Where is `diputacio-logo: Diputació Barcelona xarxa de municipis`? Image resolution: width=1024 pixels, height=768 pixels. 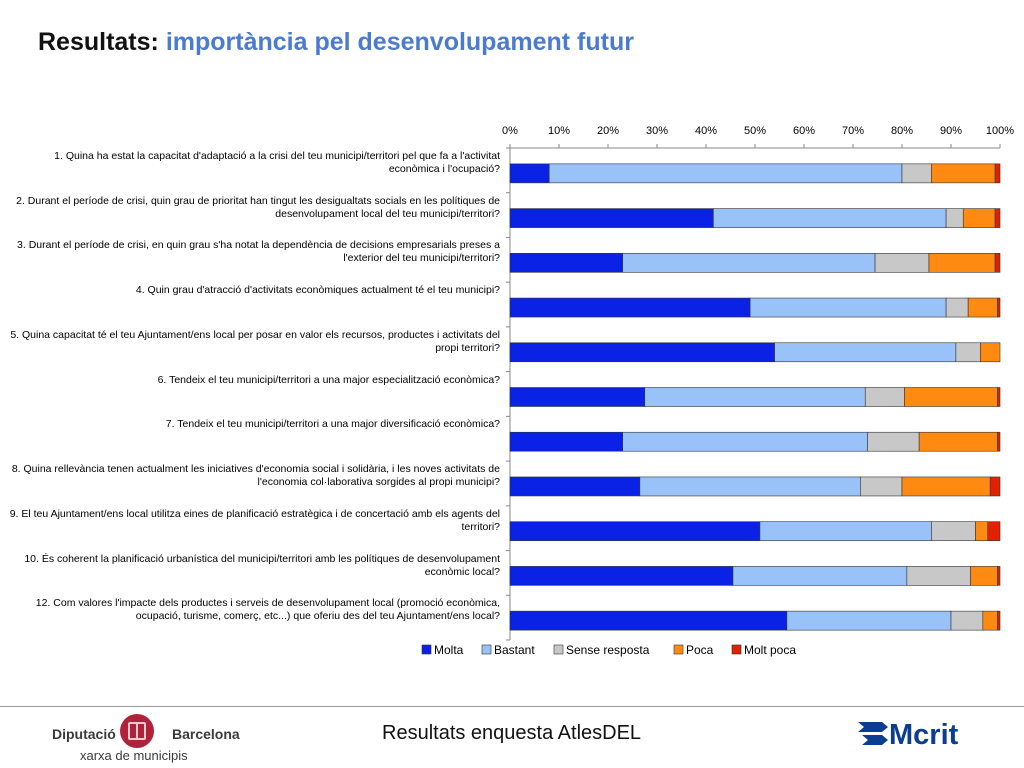 diputacio-logo: Diputació Barcelona xarxa de municipis is located at coordinates (147, 737).